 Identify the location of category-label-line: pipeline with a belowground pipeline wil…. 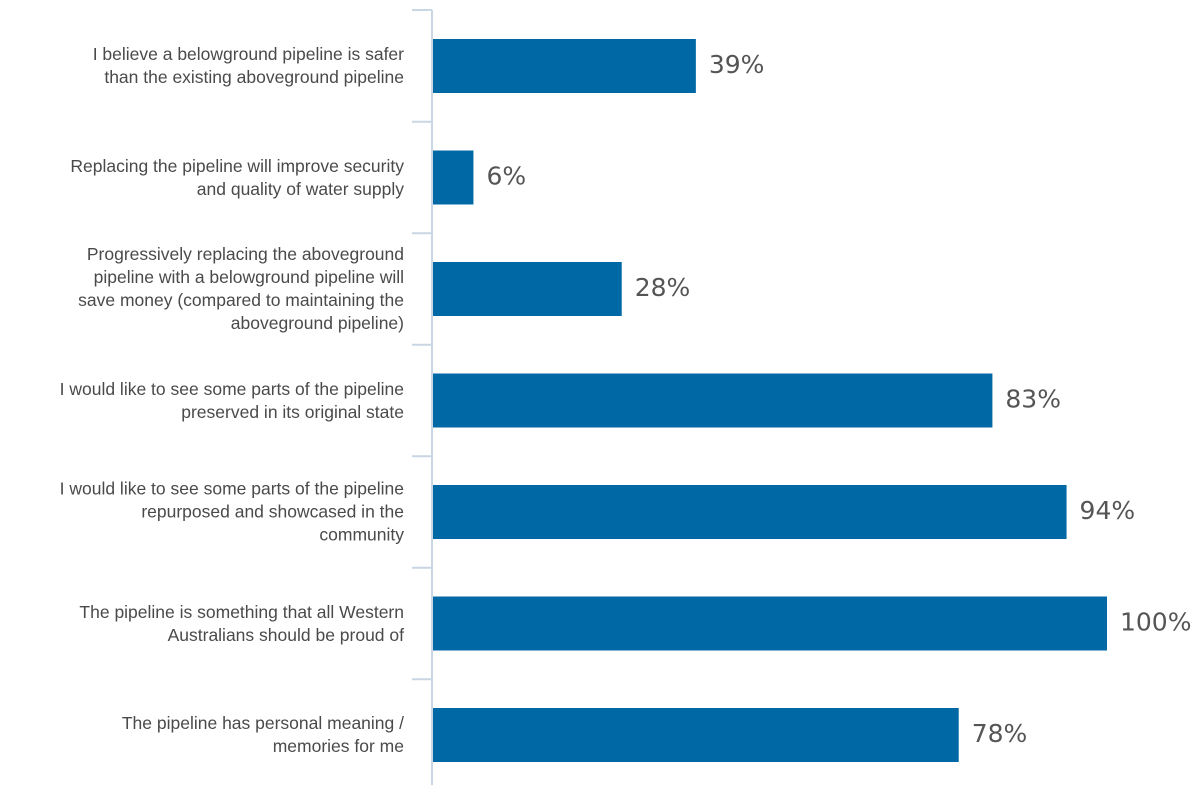
(248, 277).